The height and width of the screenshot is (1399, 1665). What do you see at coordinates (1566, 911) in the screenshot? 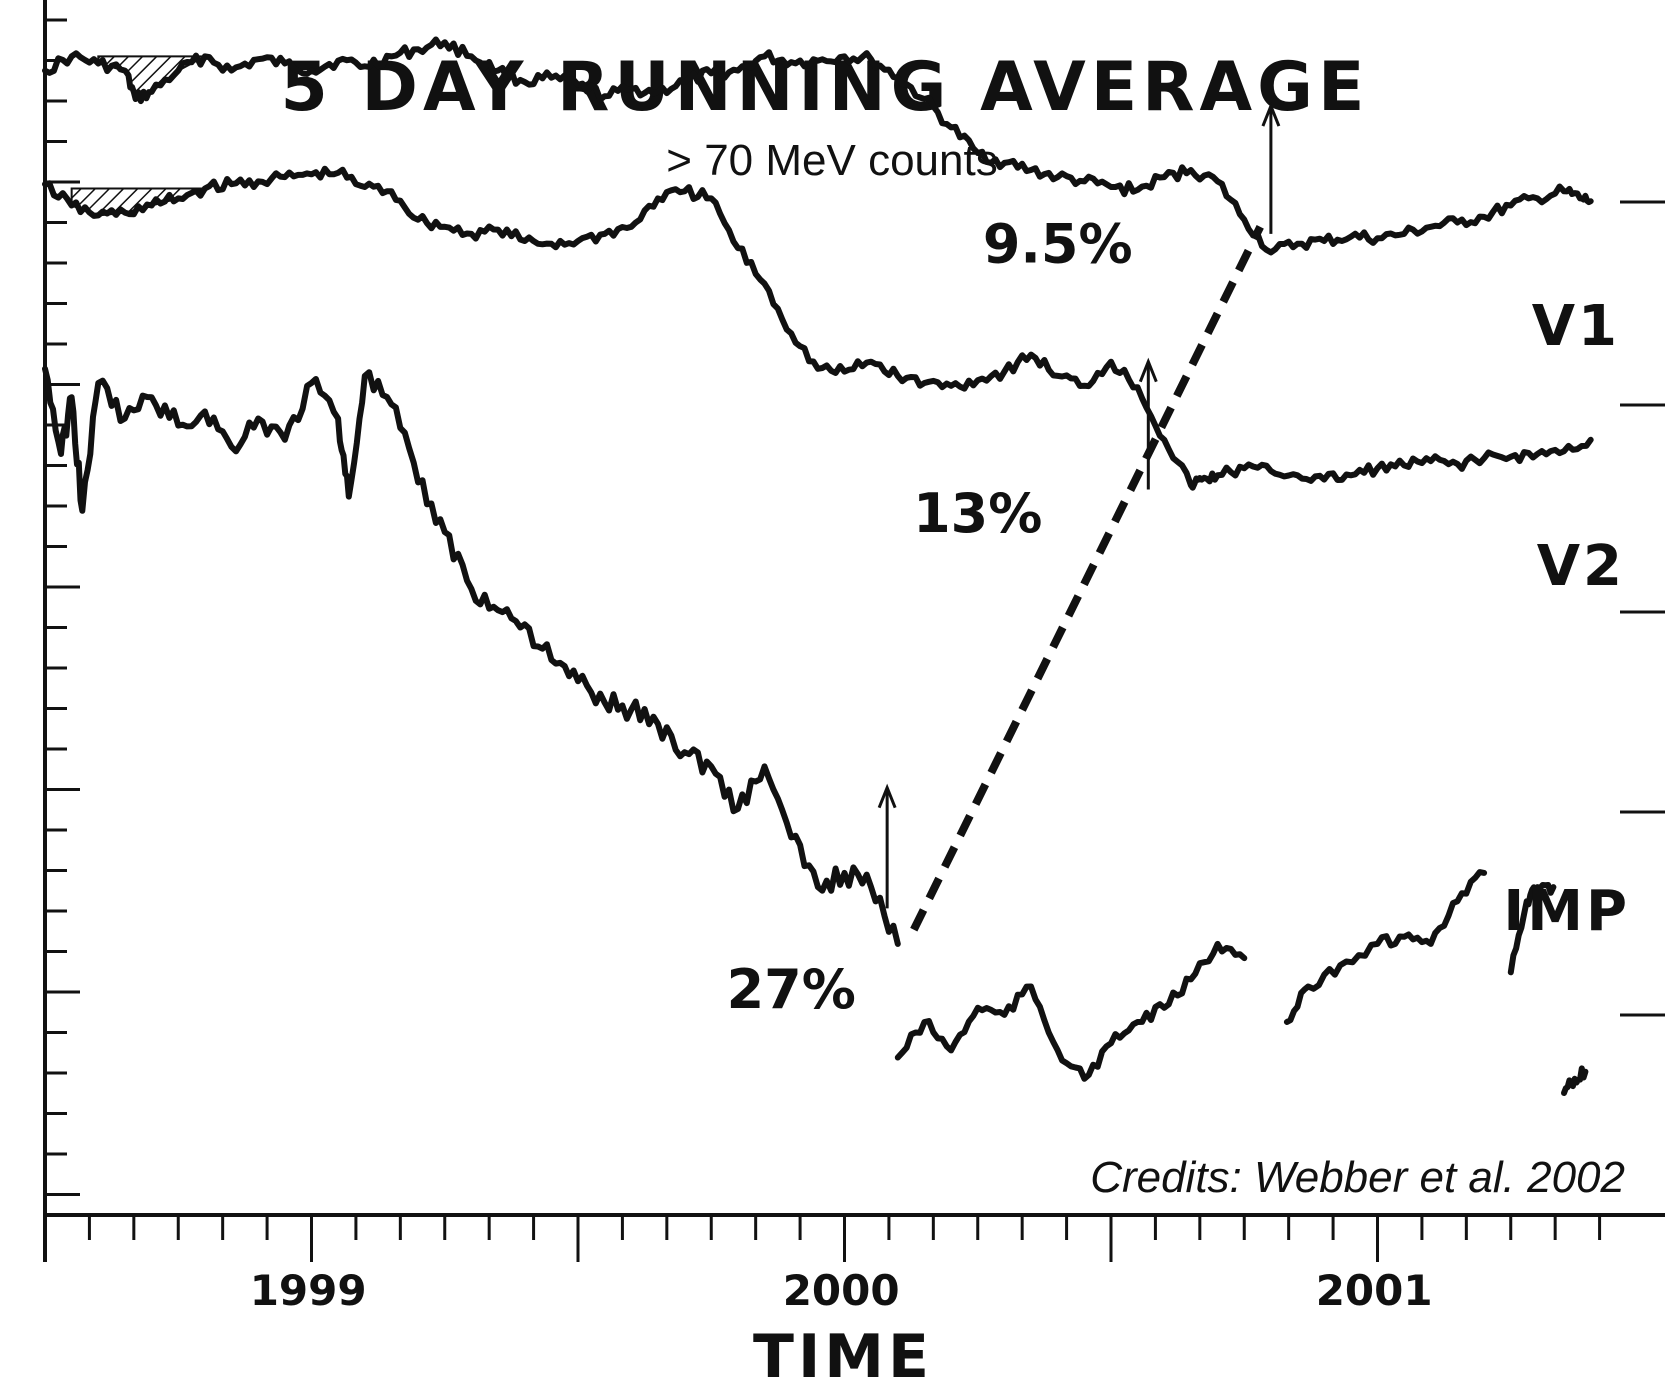
I see `series-label-imp: IMP` at bounding box center [1566, 911].